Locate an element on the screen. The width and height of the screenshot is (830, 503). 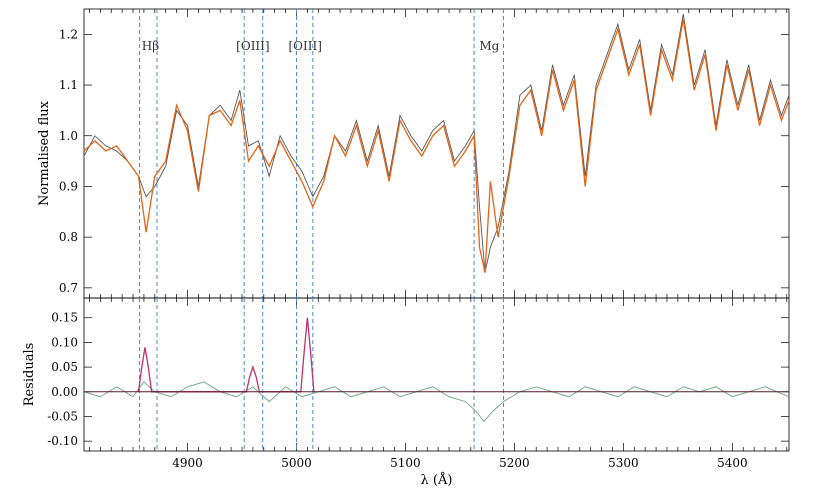
x-tick-label: 5400 is located at coordinates (732, 463).